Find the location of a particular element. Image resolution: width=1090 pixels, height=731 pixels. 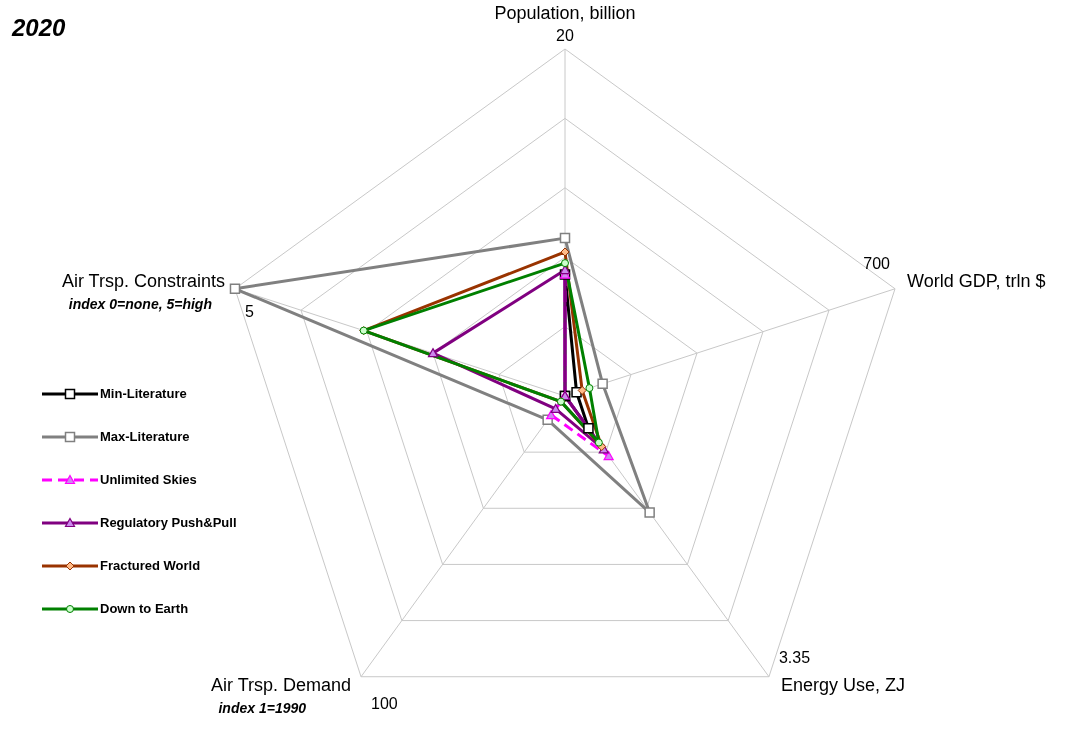

text: 5 is located at coordinates (249, 311).